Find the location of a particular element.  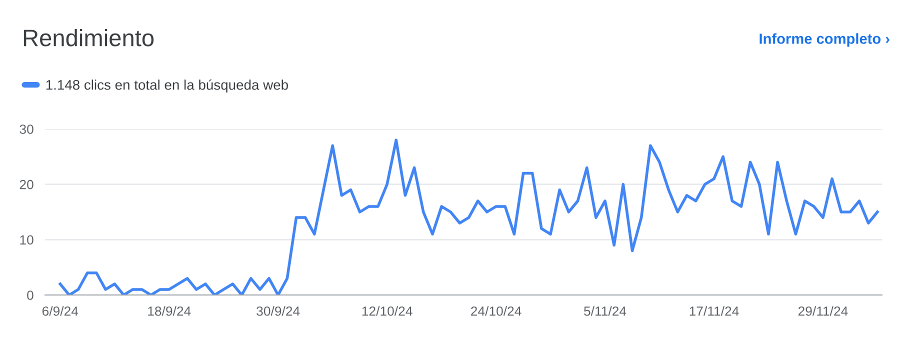

chart-title: Rendimiento is located at coordinates (89, 37).